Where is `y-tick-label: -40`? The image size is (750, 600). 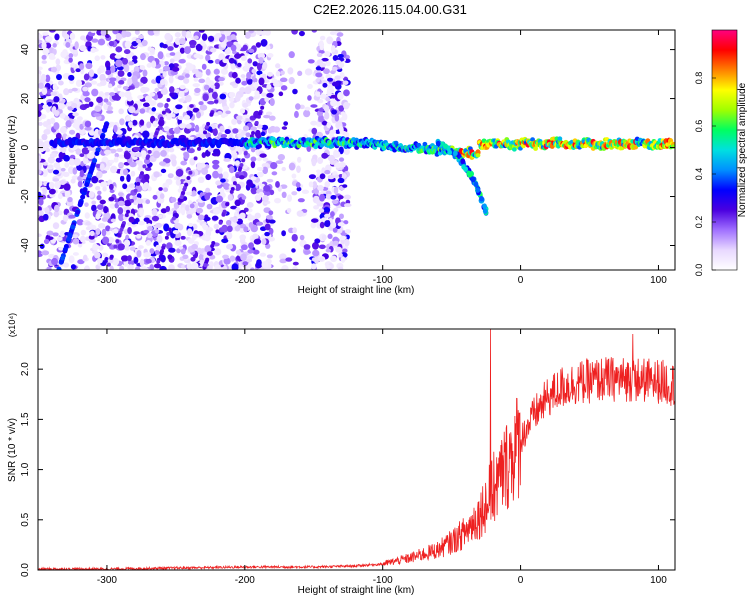 y-tick-label: -40 is located at coordinates (25, 245).